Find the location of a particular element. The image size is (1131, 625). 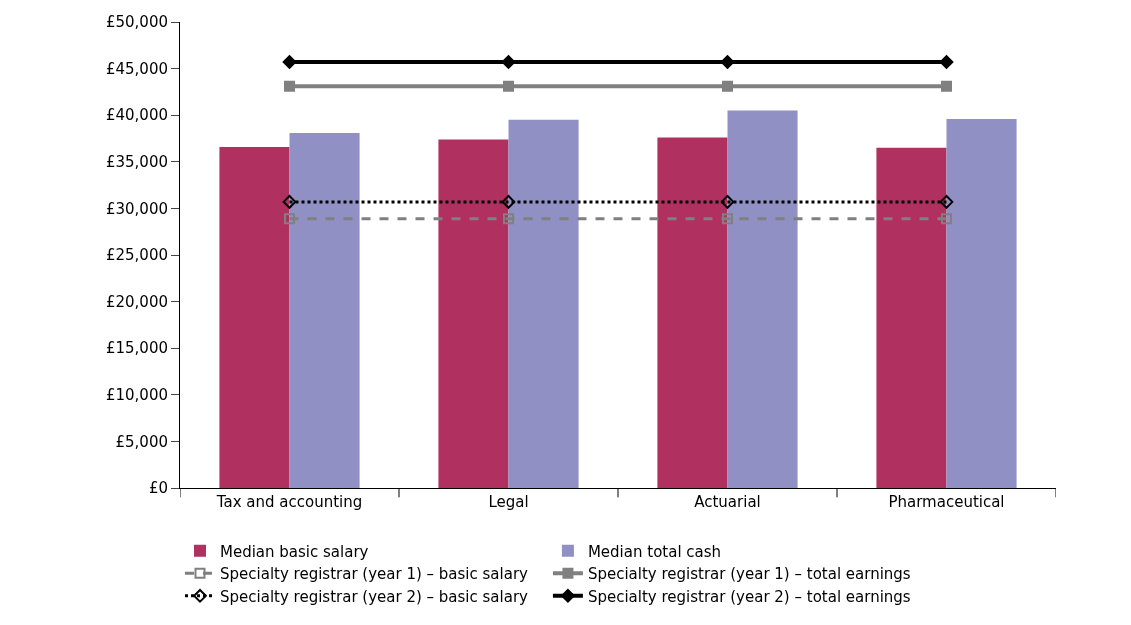

x-tick-label: Actuarial is located at coordinates (727, 502).